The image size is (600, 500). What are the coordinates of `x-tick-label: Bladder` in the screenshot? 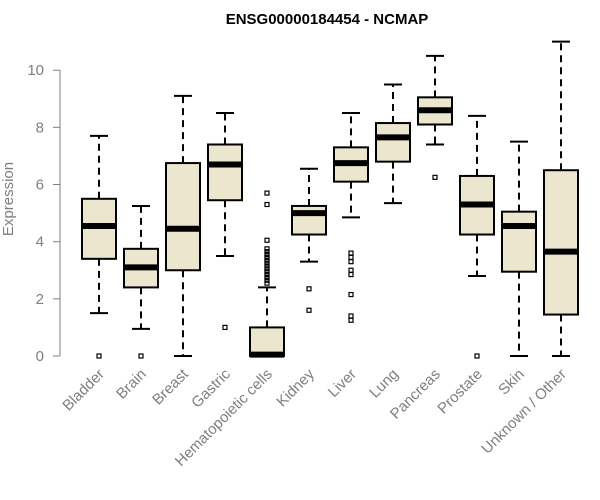 It's located at (83, 390).